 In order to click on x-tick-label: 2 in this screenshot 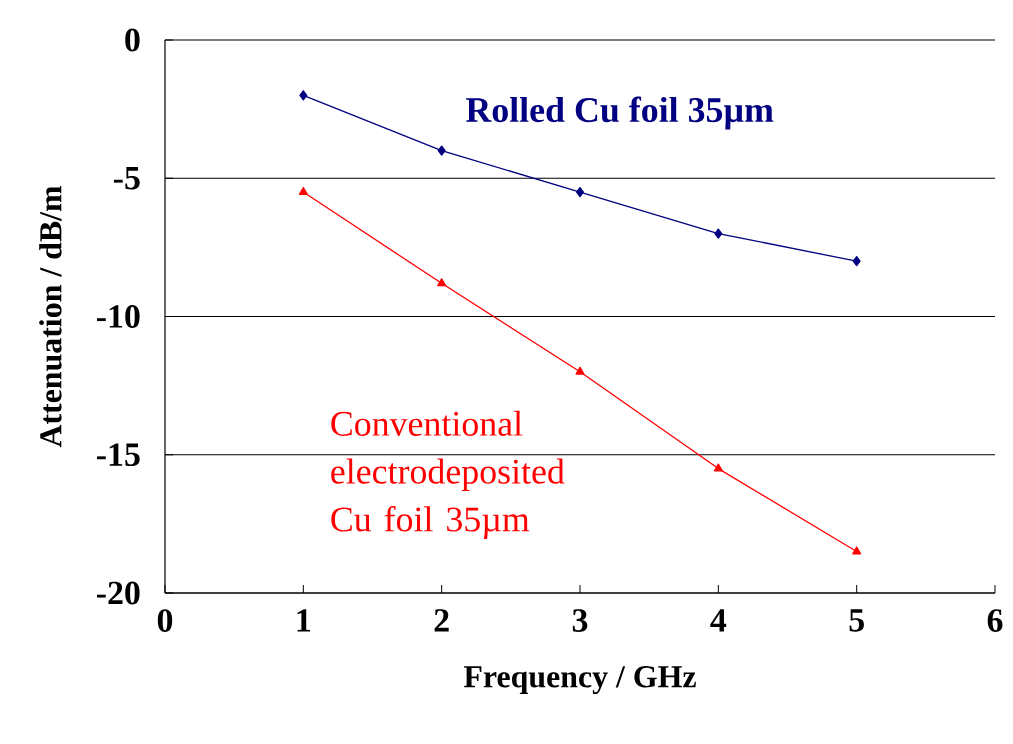, I will do `click(441, 620)`.